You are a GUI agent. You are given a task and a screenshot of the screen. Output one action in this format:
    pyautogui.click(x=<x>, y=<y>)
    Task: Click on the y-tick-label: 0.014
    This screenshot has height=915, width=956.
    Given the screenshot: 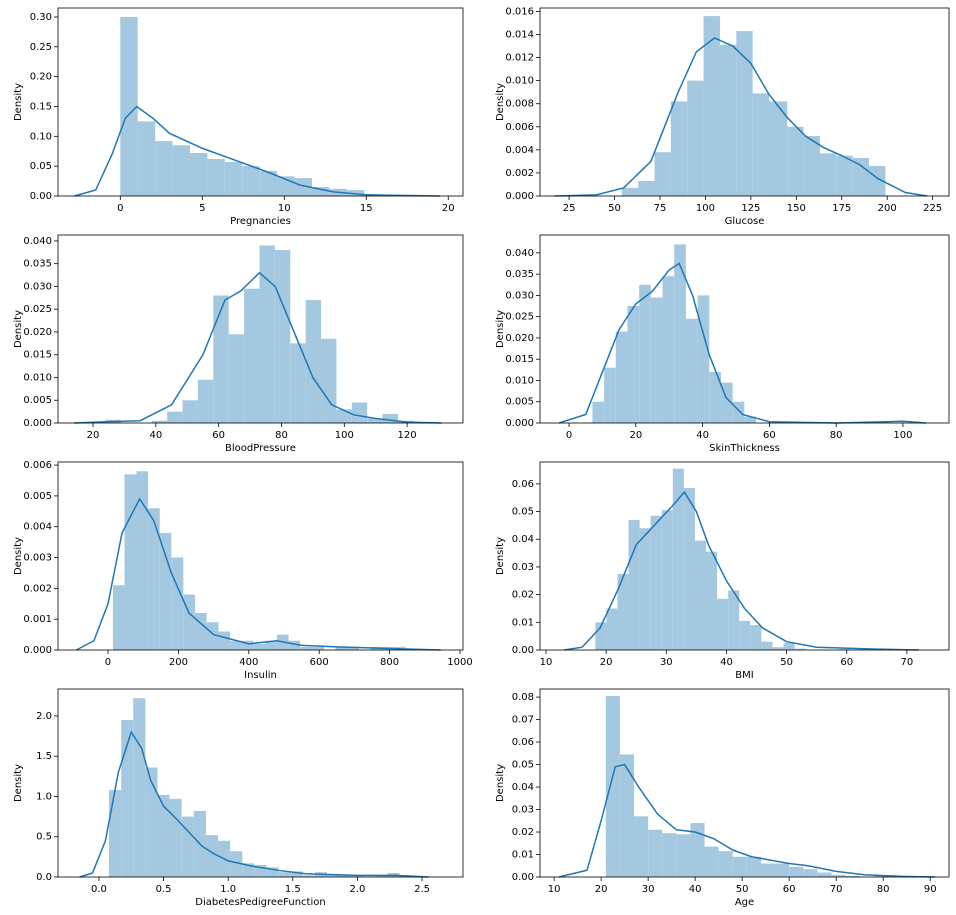 What is the action you would take?
    pyautogui.click(x=519, y=35)
    